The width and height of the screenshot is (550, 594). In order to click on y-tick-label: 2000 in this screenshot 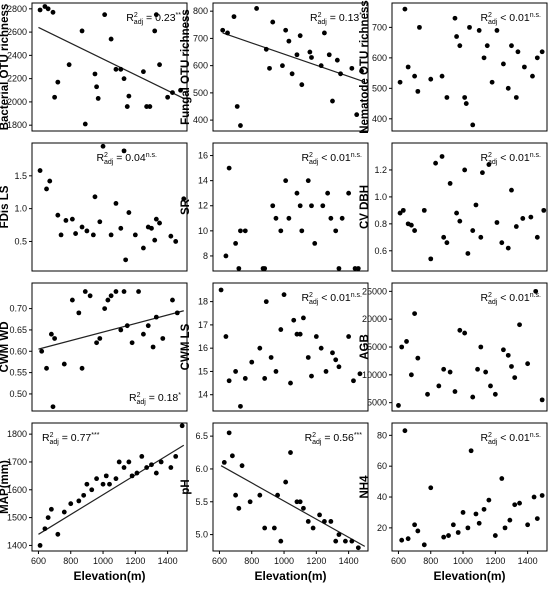, I will do `click(17, 102)`.